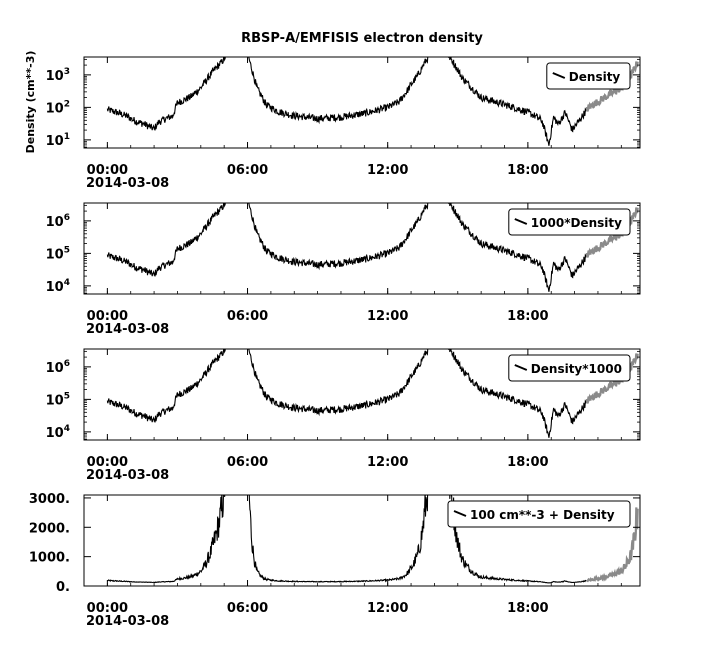  I want to click on legend: 100 cm**-3 + Density, so click(539, 514).